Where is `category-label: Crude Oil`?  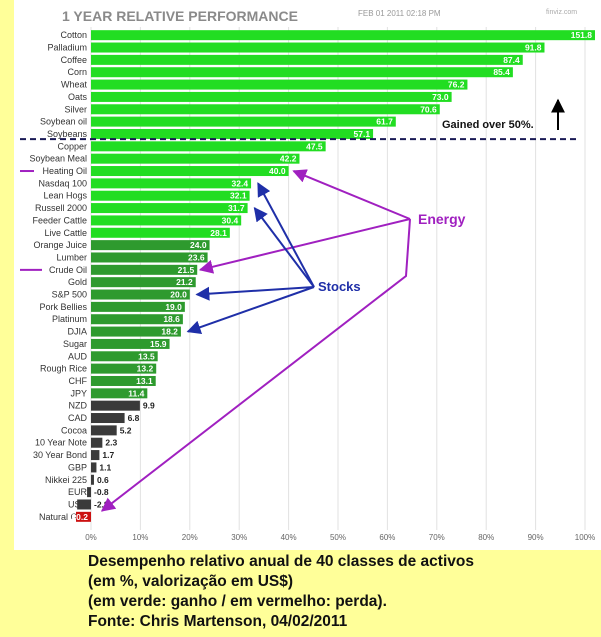
category-label: Crude Oil is located at coordinates (68, 270).